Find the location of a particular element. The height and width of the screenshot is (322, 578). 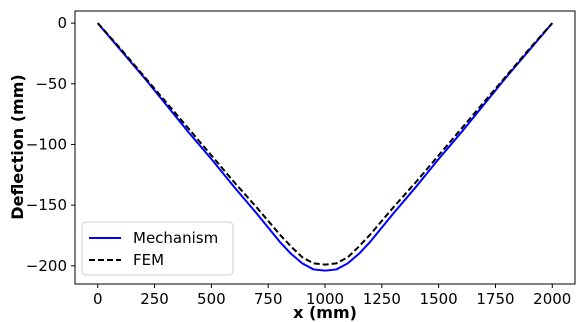

x-tick-label: 1500 is located at coordinates (439, 299).